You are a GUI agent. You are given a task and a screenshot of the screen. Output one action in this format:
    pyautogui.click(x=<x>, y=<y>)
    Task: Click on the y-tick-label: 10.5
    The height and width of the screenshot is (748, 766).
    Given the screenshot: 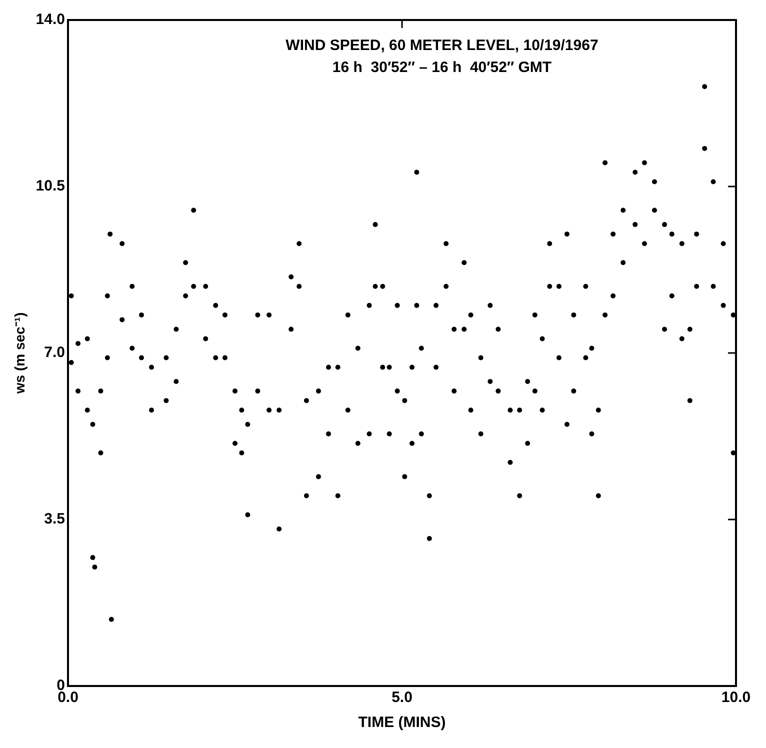 What is the action you would take?
    pyautogui.click(x=50, y=186)
    